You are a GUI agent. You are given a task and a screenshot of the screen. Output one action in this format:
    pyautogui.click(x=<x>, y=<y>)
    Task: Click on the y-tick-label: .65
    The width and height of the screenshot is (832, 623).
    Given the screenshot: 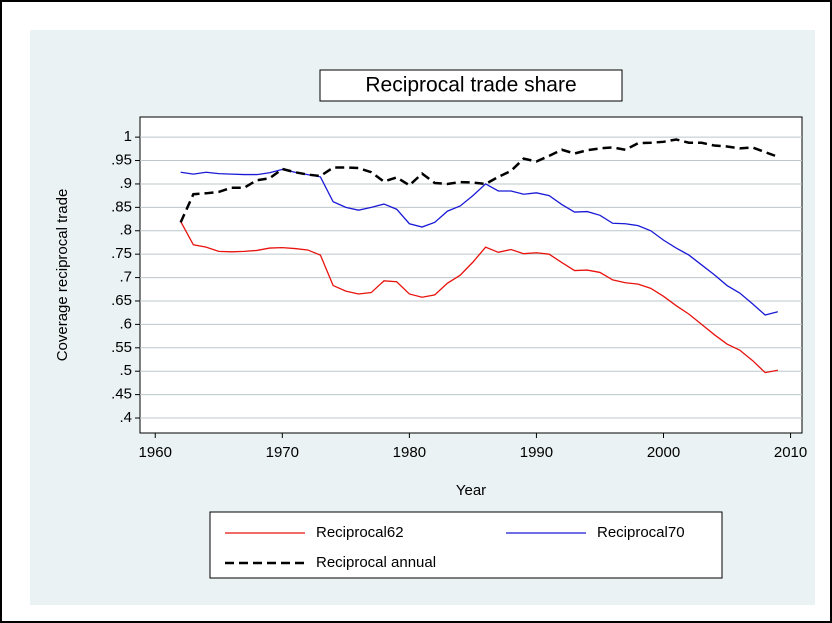 What is the action you would take?
    pyautogui.click(x=121, y=300)
    